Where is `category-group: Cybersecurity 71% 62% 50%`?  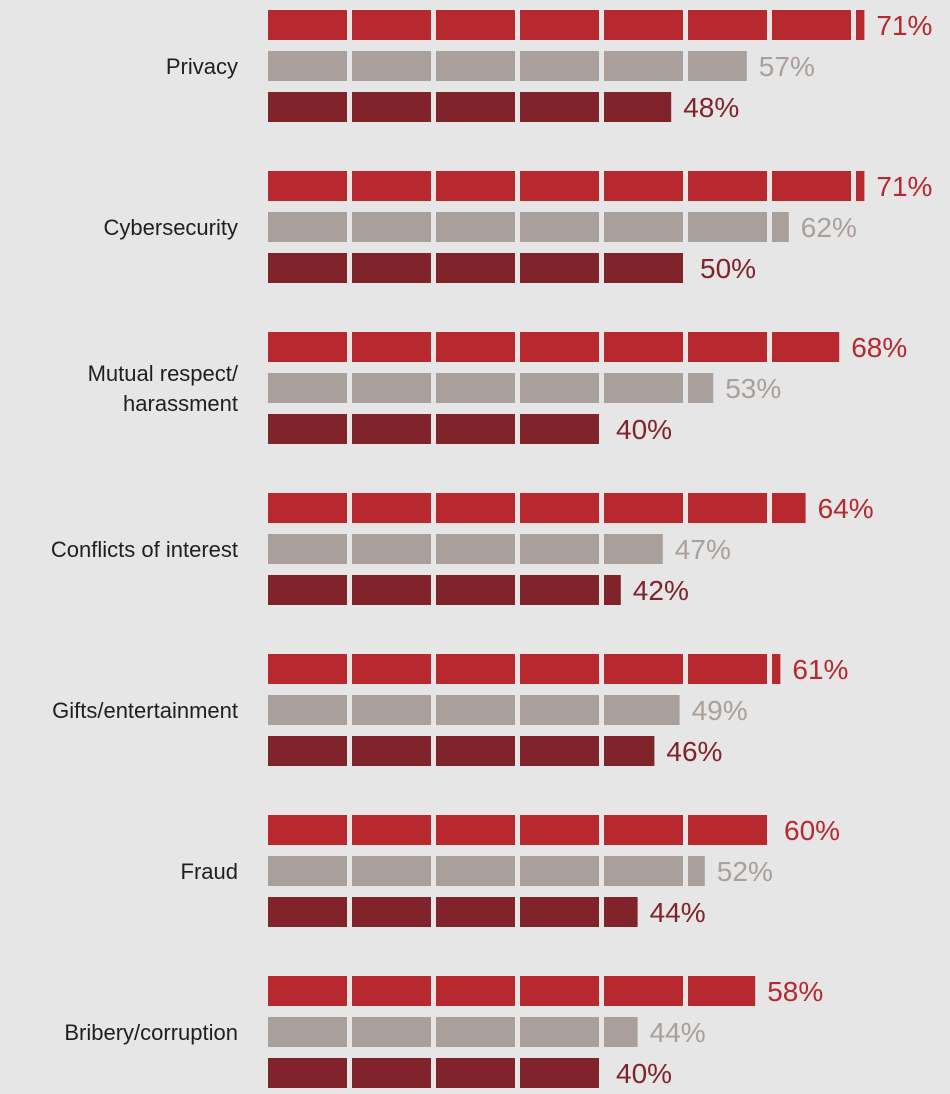
category-group: Cybersecurity 71% 62% 50% is located at coordinates (518, 227).